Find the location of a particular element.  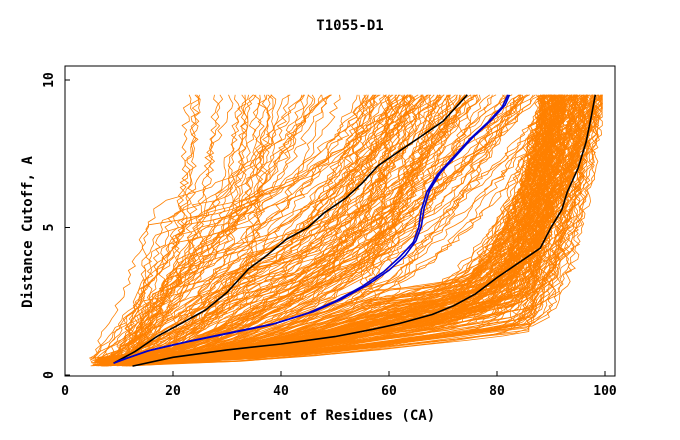

x-tick-label: 60 is located at coordinates (389, 391).